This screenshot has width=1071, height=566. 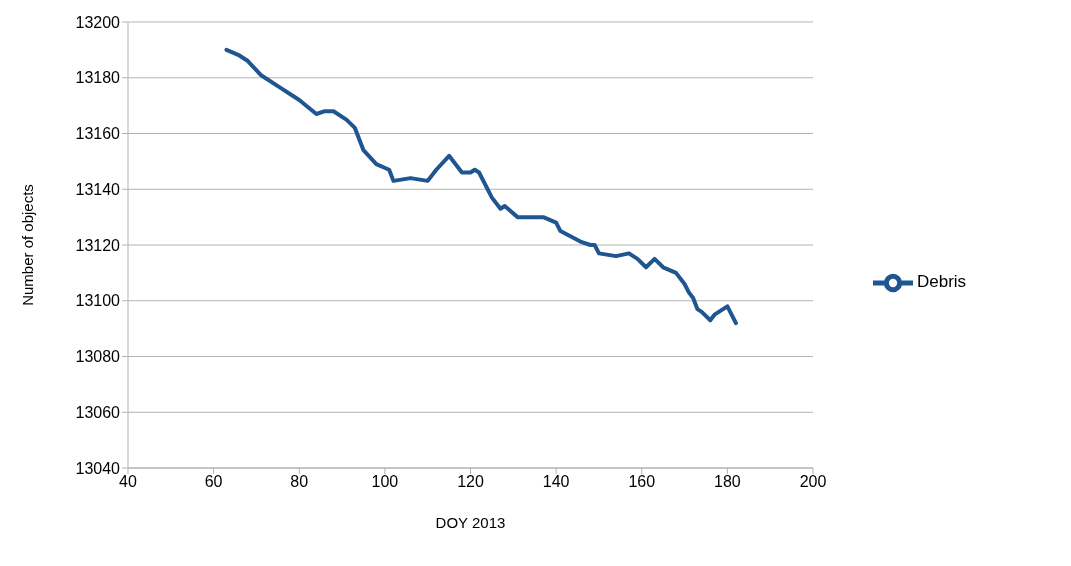 What do you see at coordinates (213, 482) in the screenshot?
I see `x-tick-label: 60` at bounding box center [213, 482].